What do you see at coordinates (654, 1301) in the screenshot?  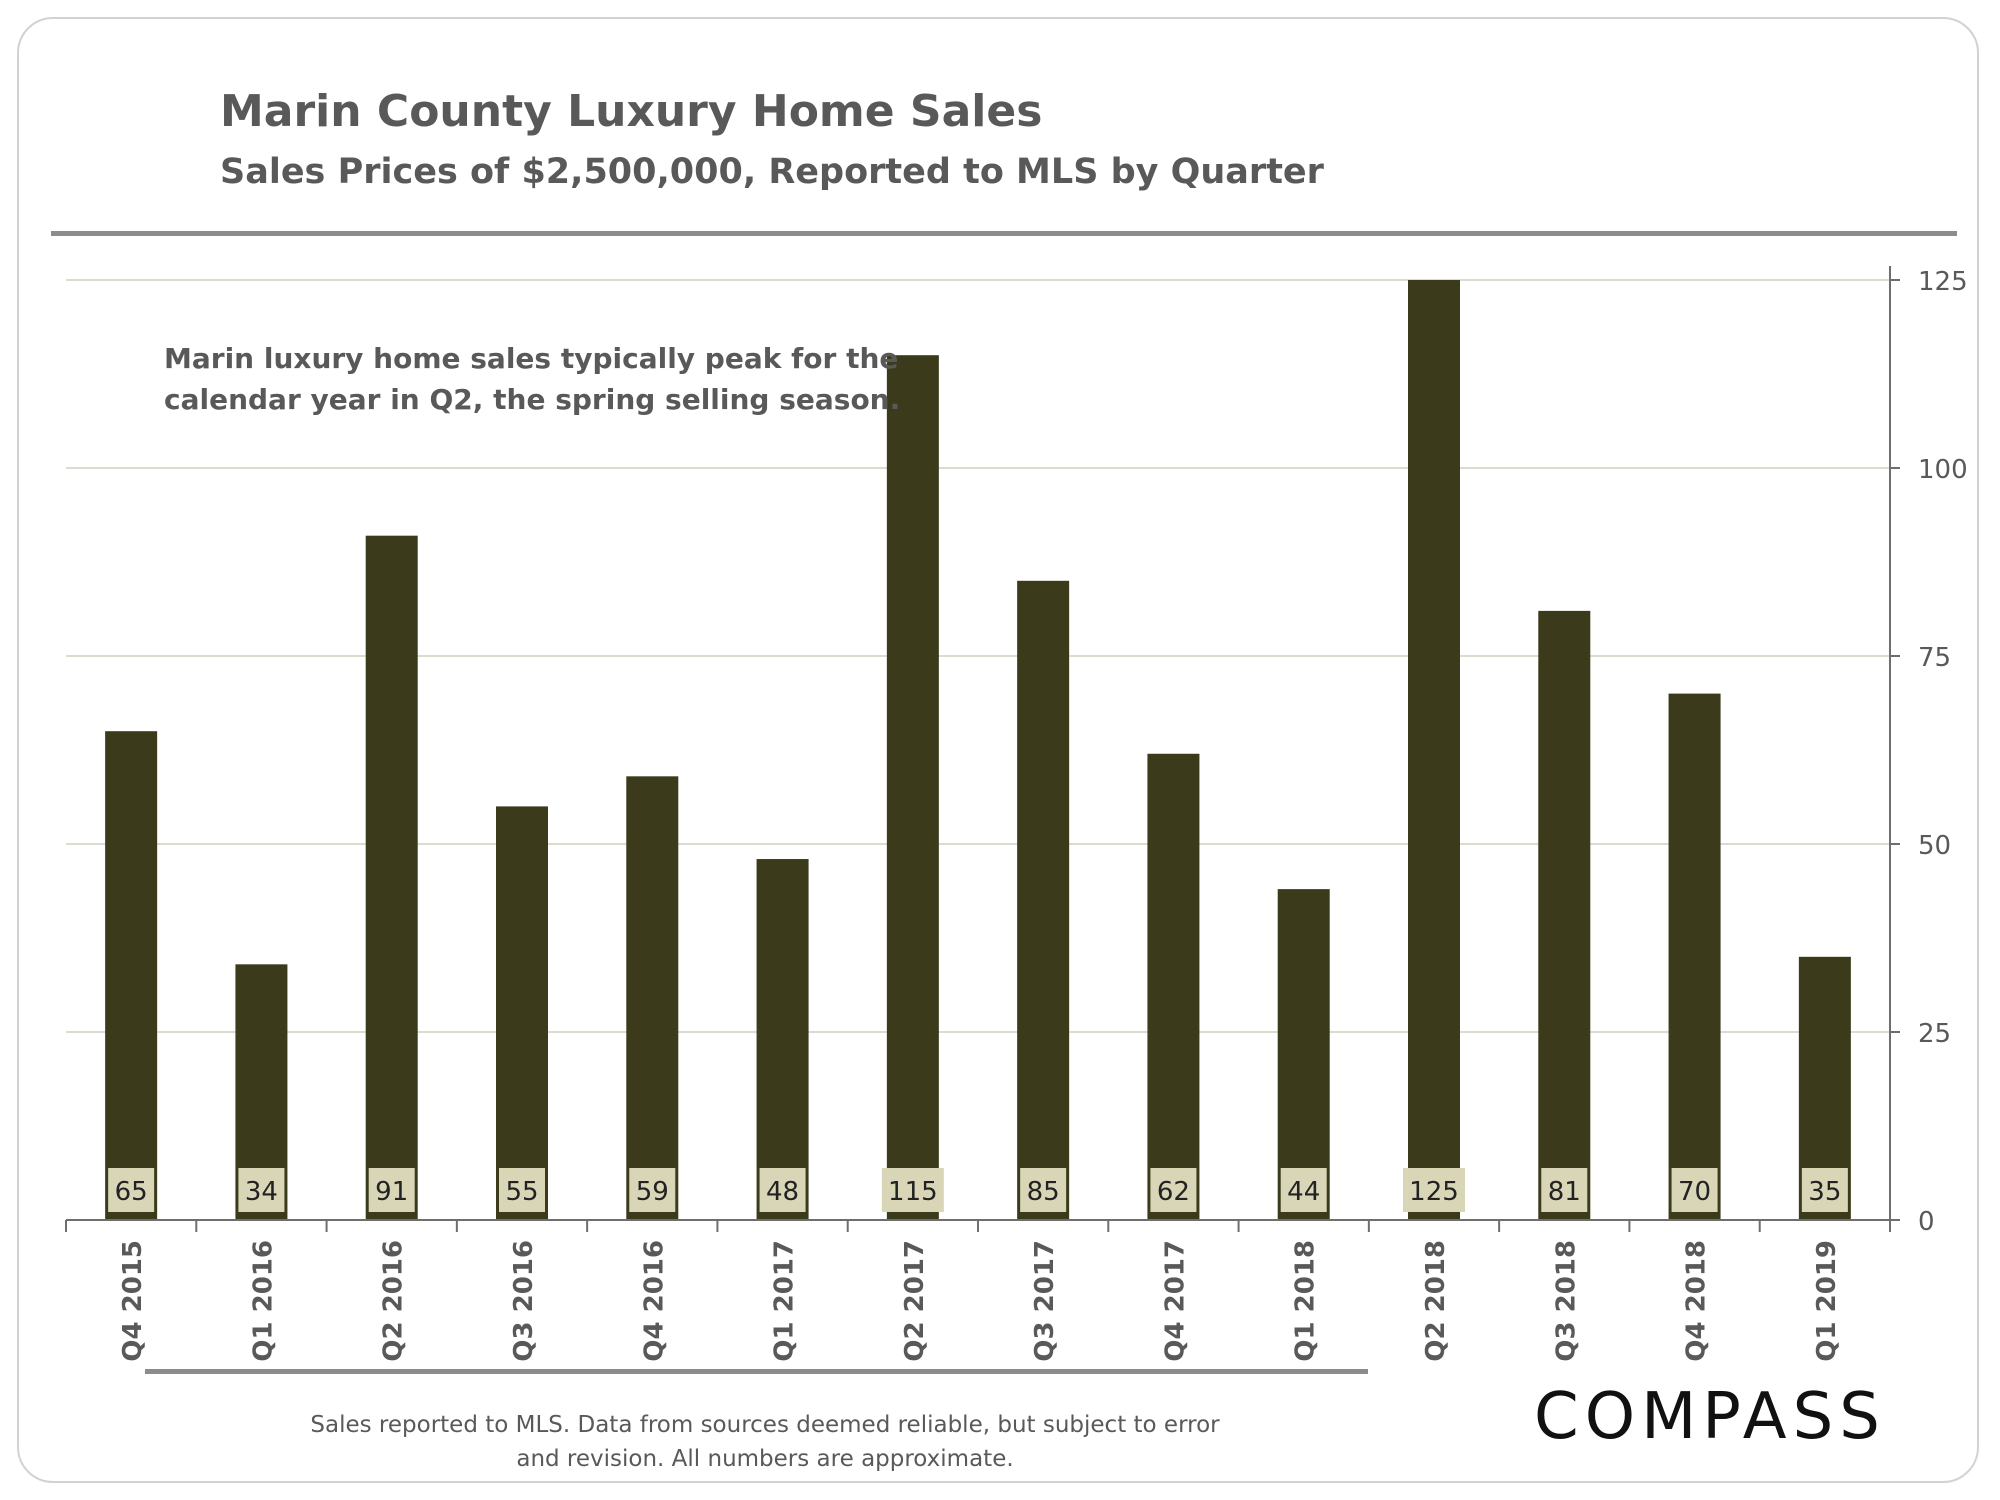 I see `x-tick-label: Q4 2016` at bounding box center [654, 1301].